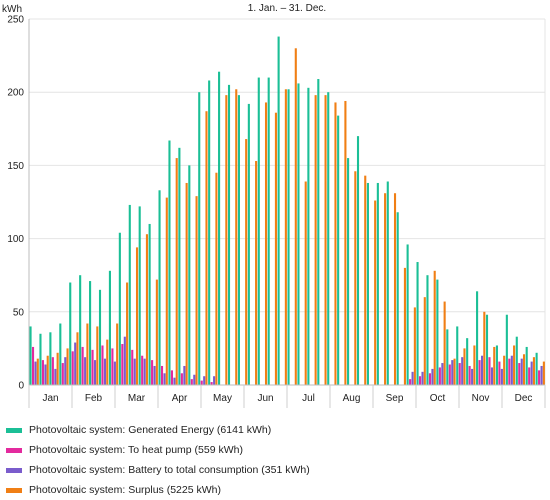  I want to click on bar-s3-w7, so click(97, 355).